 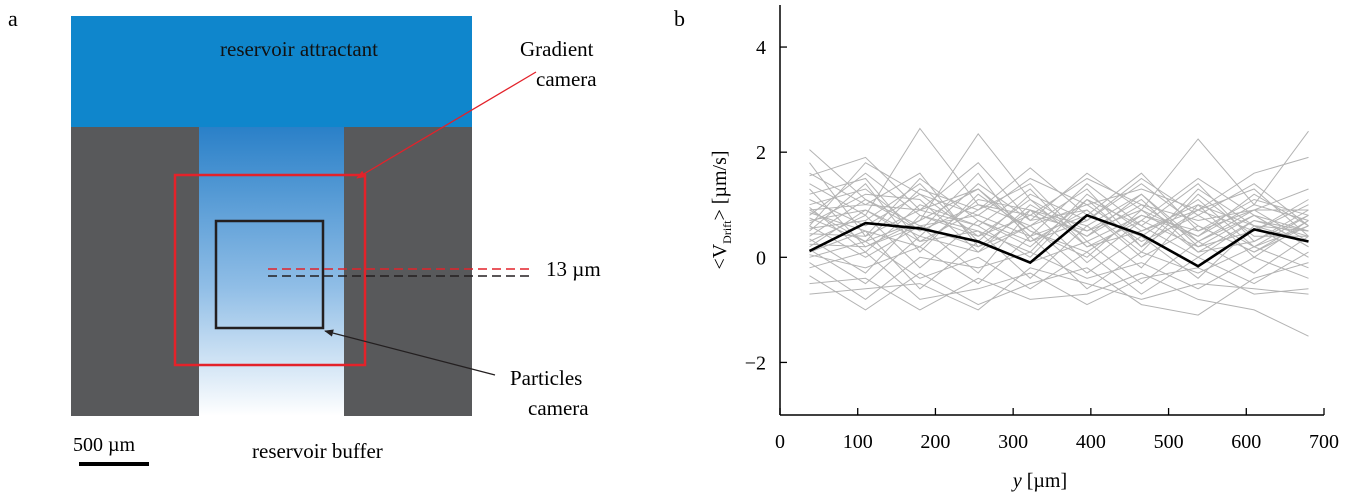 I want to click on y-tick-label-2: 2, so click(x=761, y=153).